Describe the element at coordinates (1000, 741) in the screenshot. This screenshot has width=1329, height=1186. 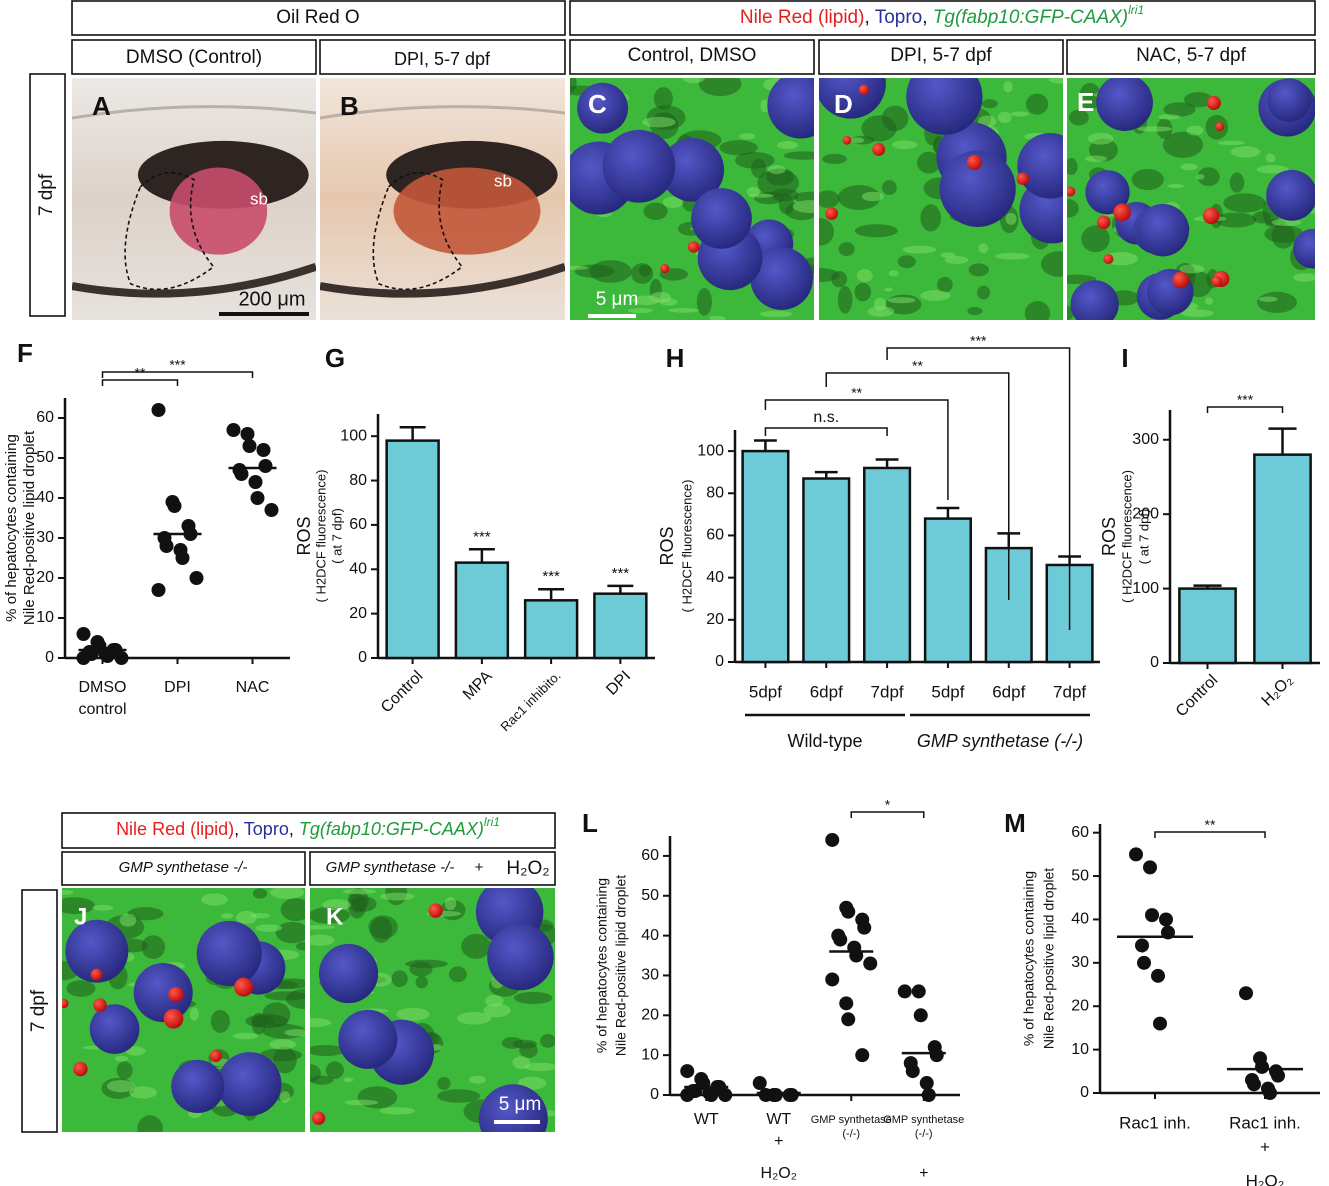
I see `group-label: GMP synthetase (-/-)` at that location.